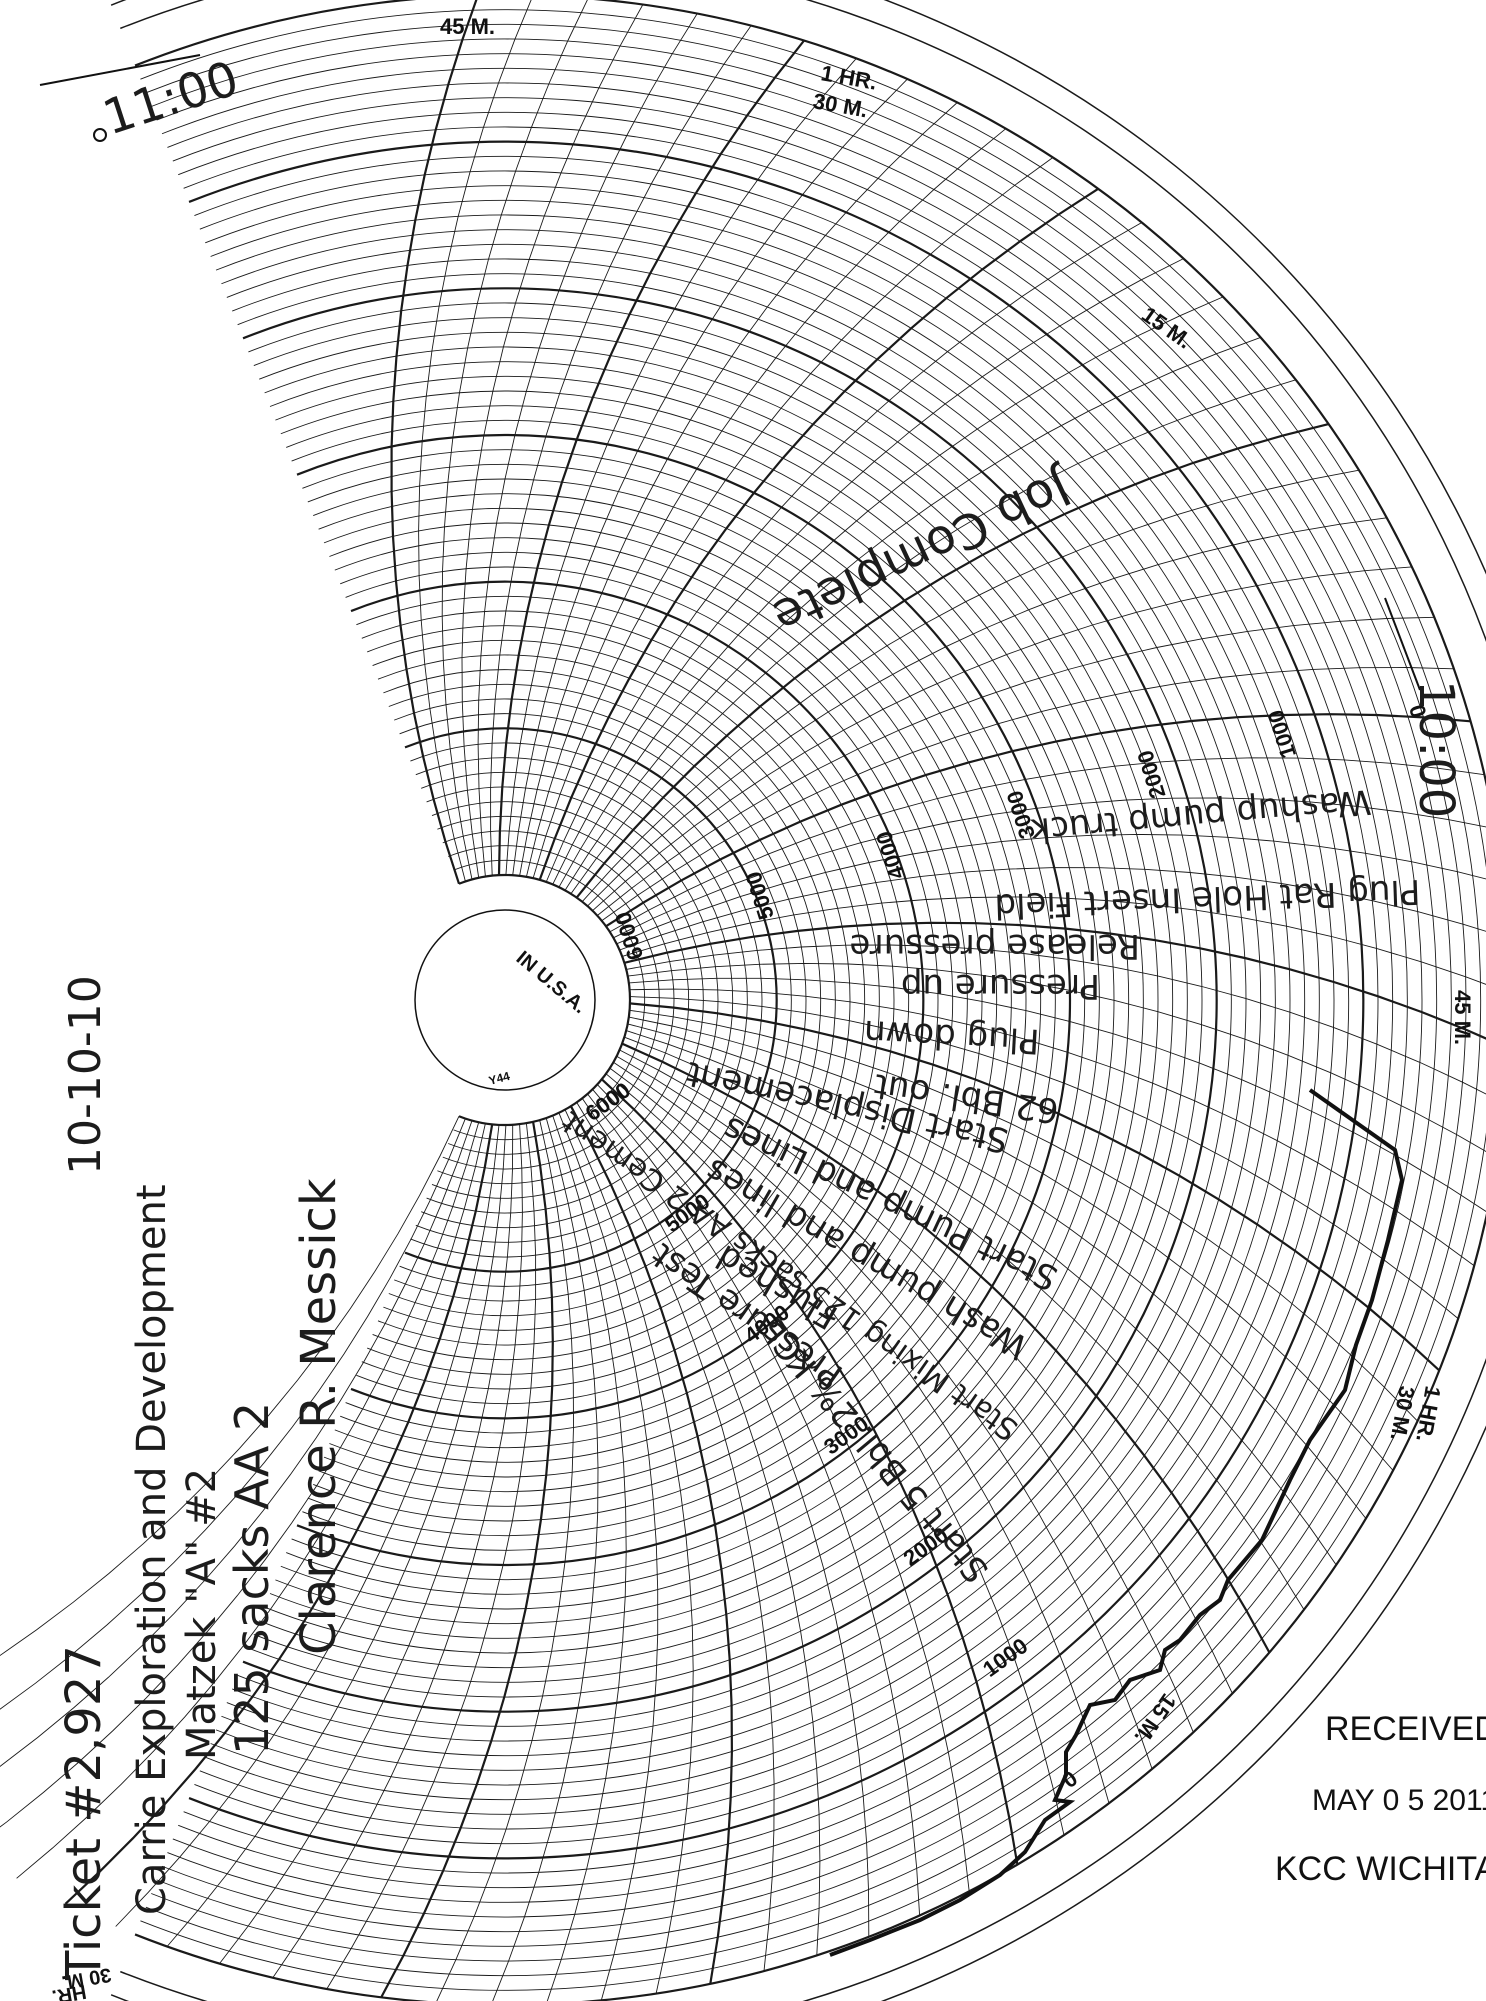  Describe the element at coordinates (890, 855) in the screenshot. I see `scale-label-upper: 4000` at that location.